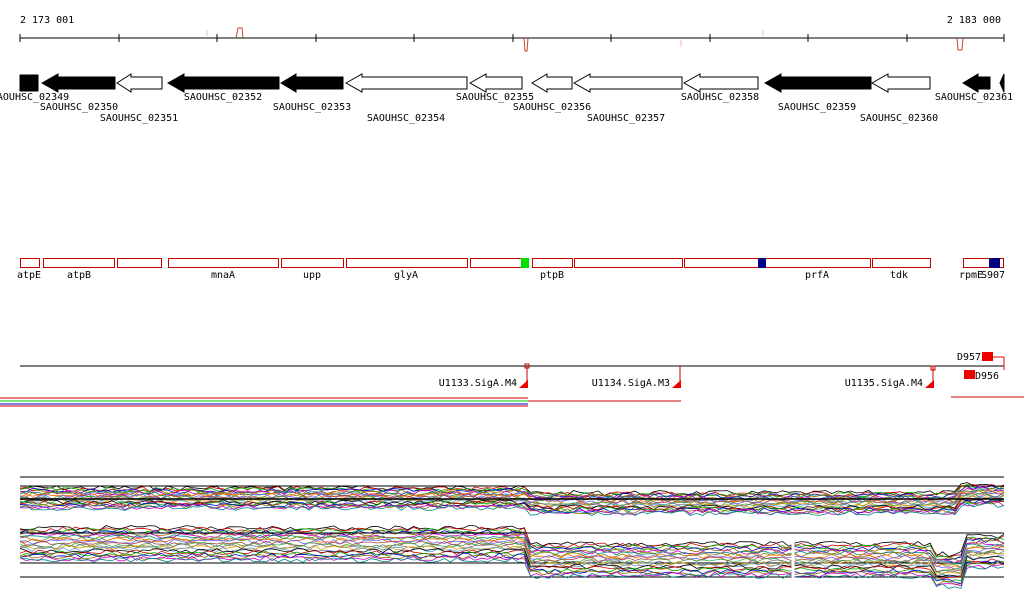  I want to click on ruler-ticks, so click(512, 38).